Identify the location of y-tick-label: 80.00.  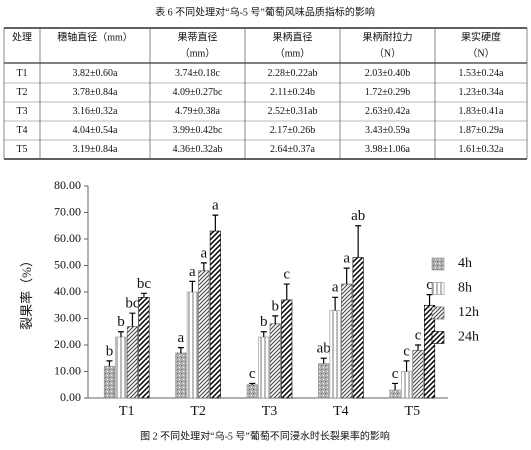
(67, 185).